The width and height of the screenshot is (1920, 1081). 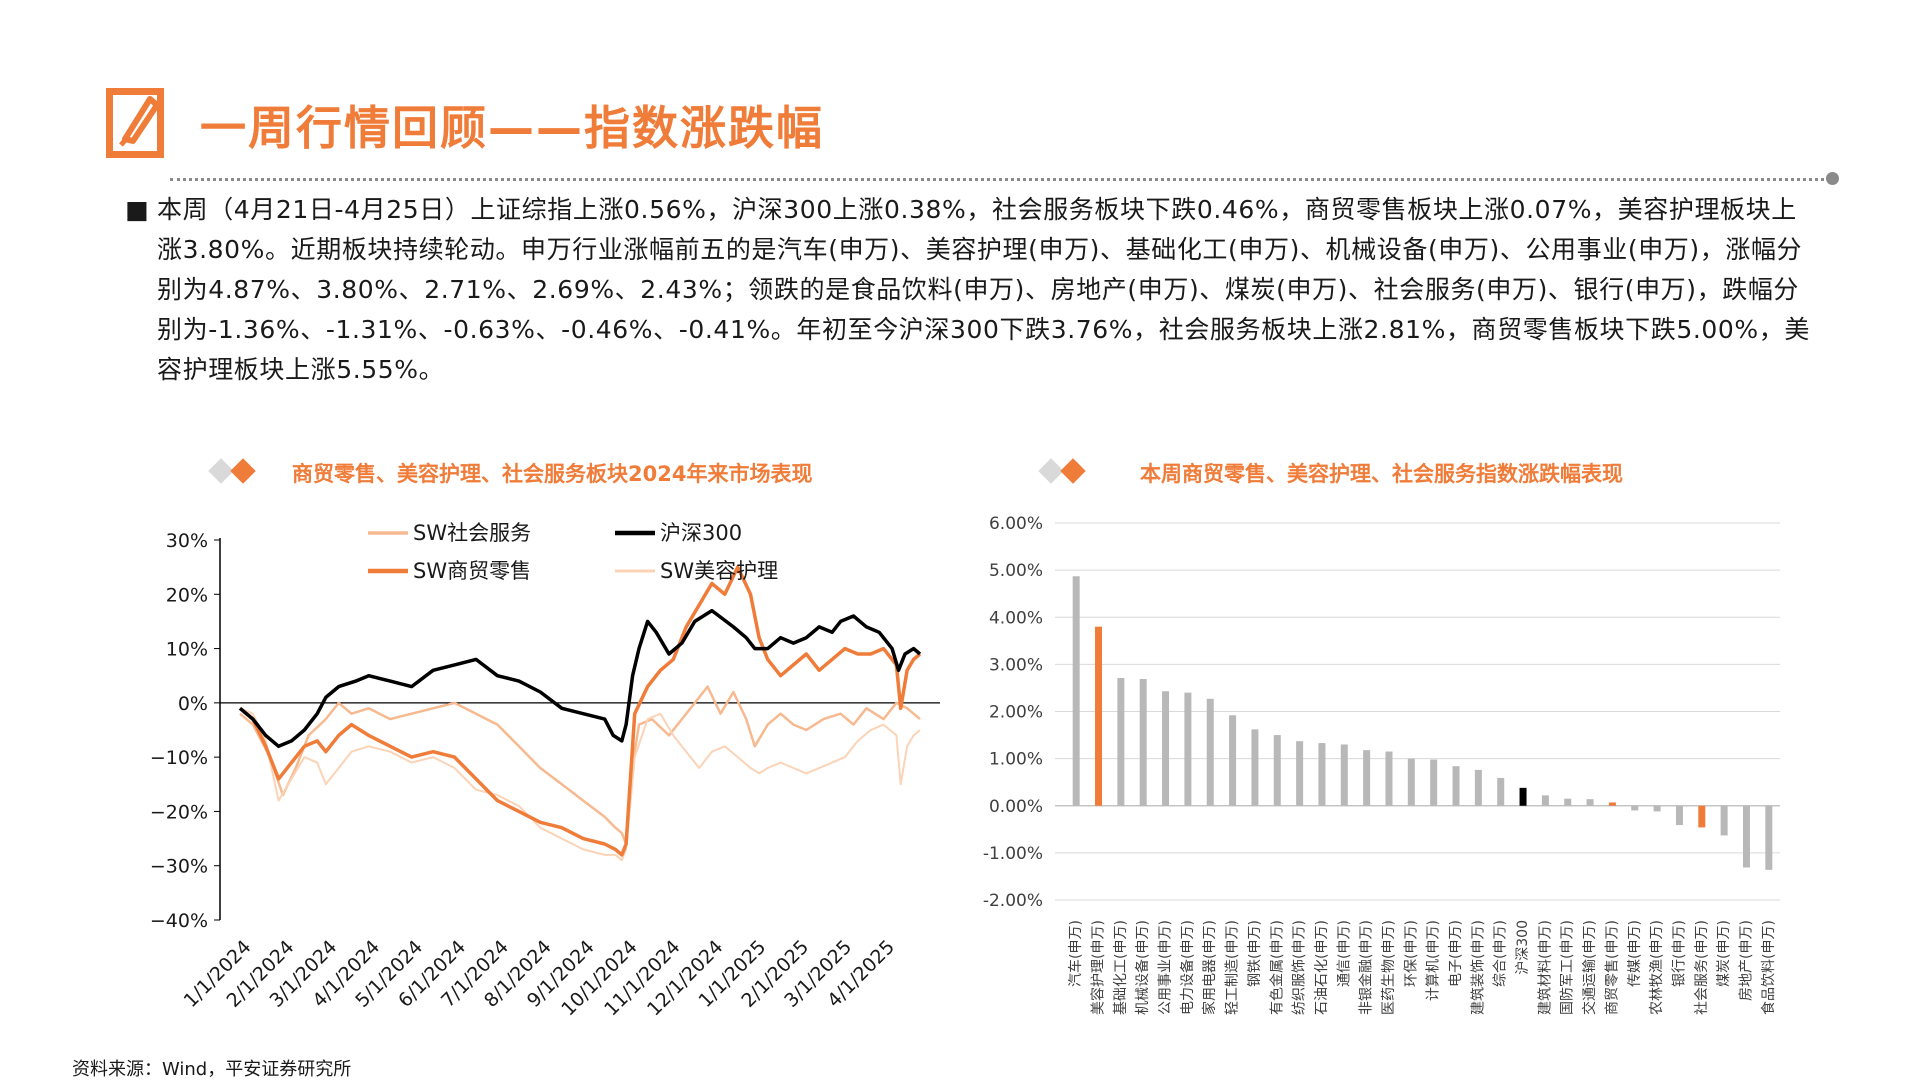 What do you see at coordinates (1724, 953) in the screenshot?
I see `x-category-label: 煤炭(申万)` at bounding box center [1724, 953].